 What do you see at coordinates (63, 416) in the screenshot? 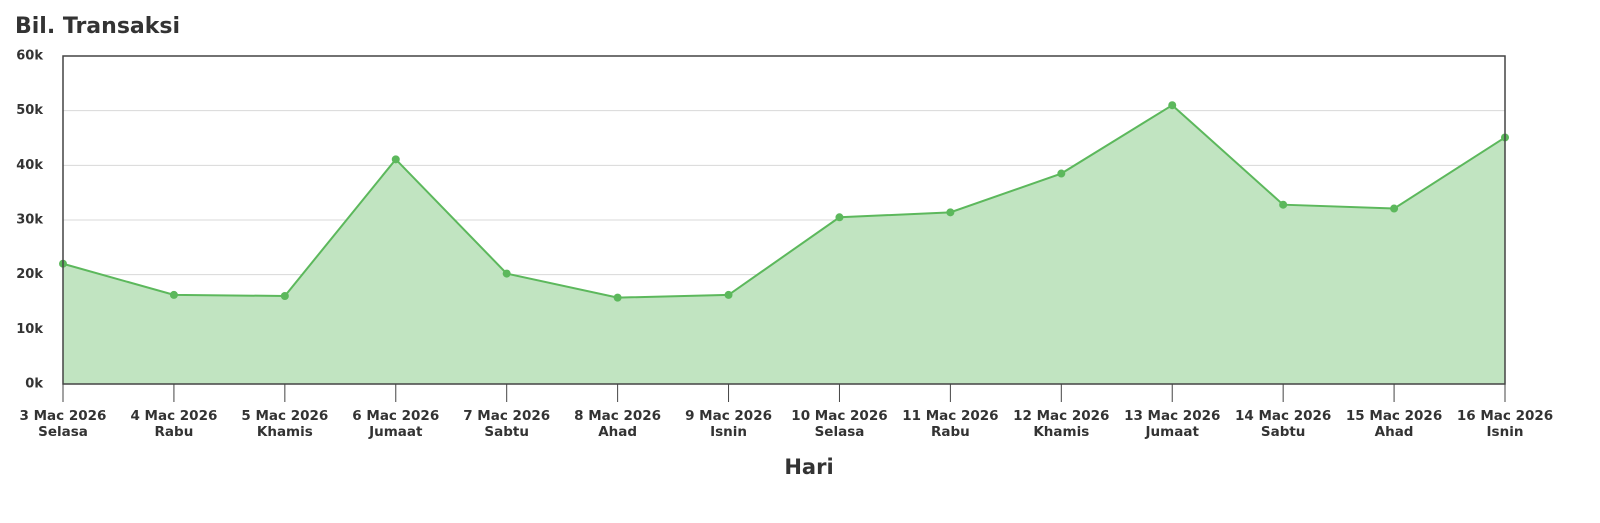
I see `x-tick-label: 3 Mac 2026` at bounding box center [63, 416].